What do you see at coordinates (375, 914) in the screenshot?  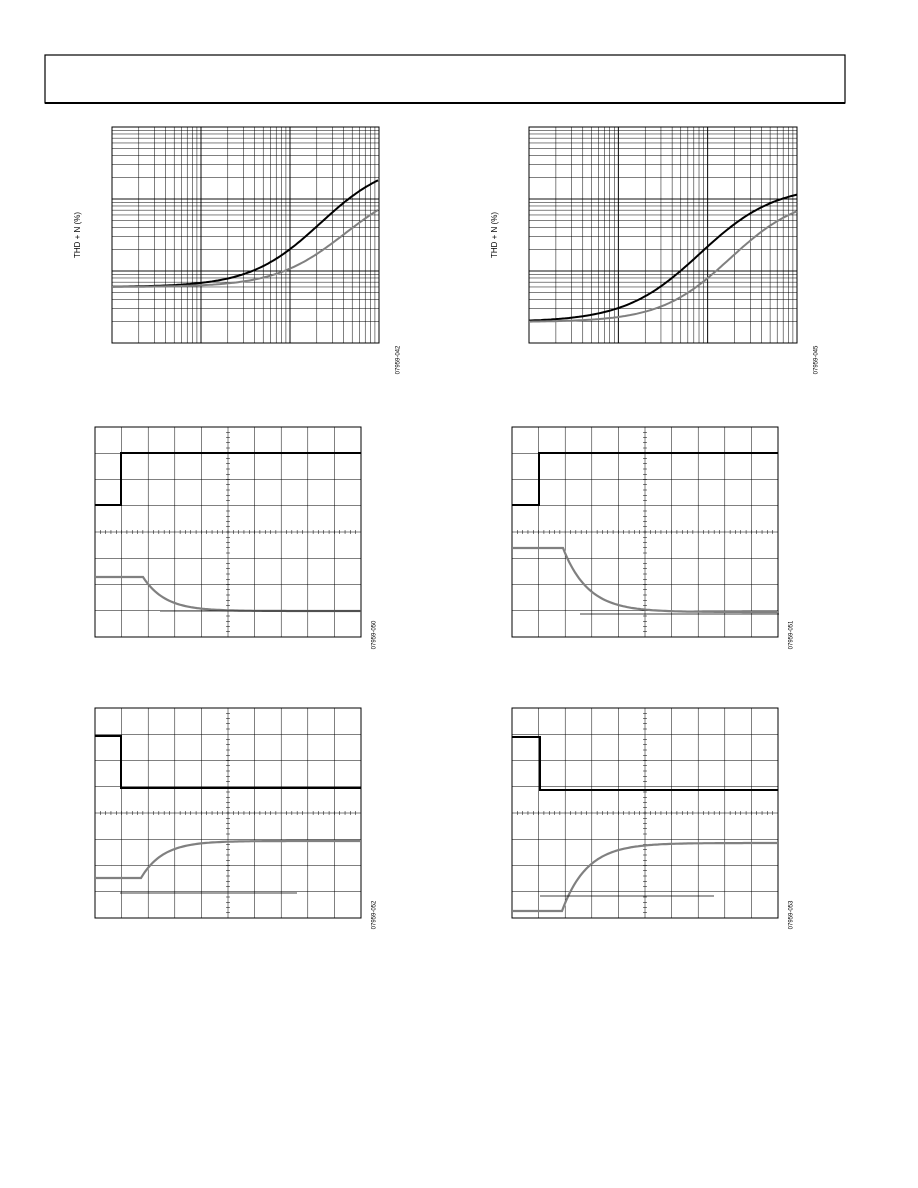 I see `figure-id: 07959-052` at bounding box center [375, 914].